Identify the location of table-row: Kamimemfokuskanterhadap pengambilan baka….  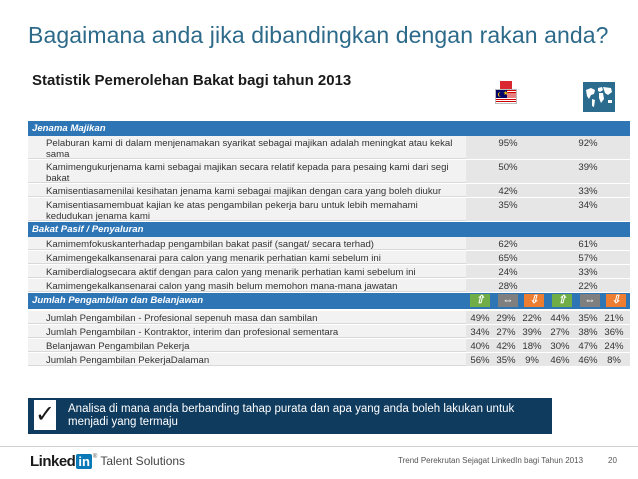
(329, 244).